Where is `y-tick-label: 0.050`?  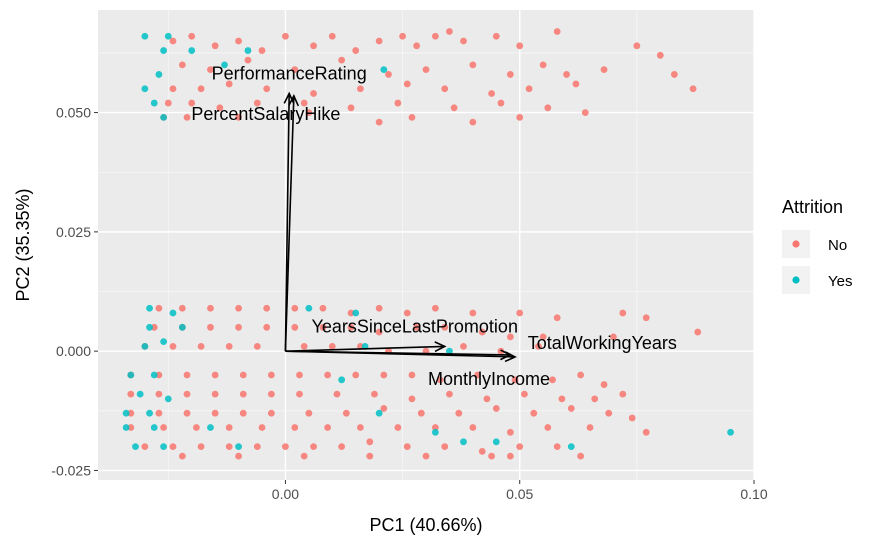 y-tick-label: 0.050 is located at coordinates (73, 113).